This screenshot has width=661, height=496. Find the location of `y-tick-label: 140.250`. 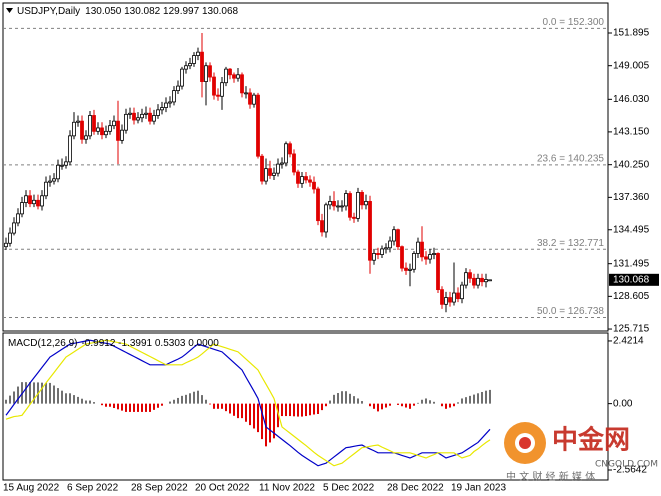

y-tick-label: 140.250 is located at coordinates (631, 164).